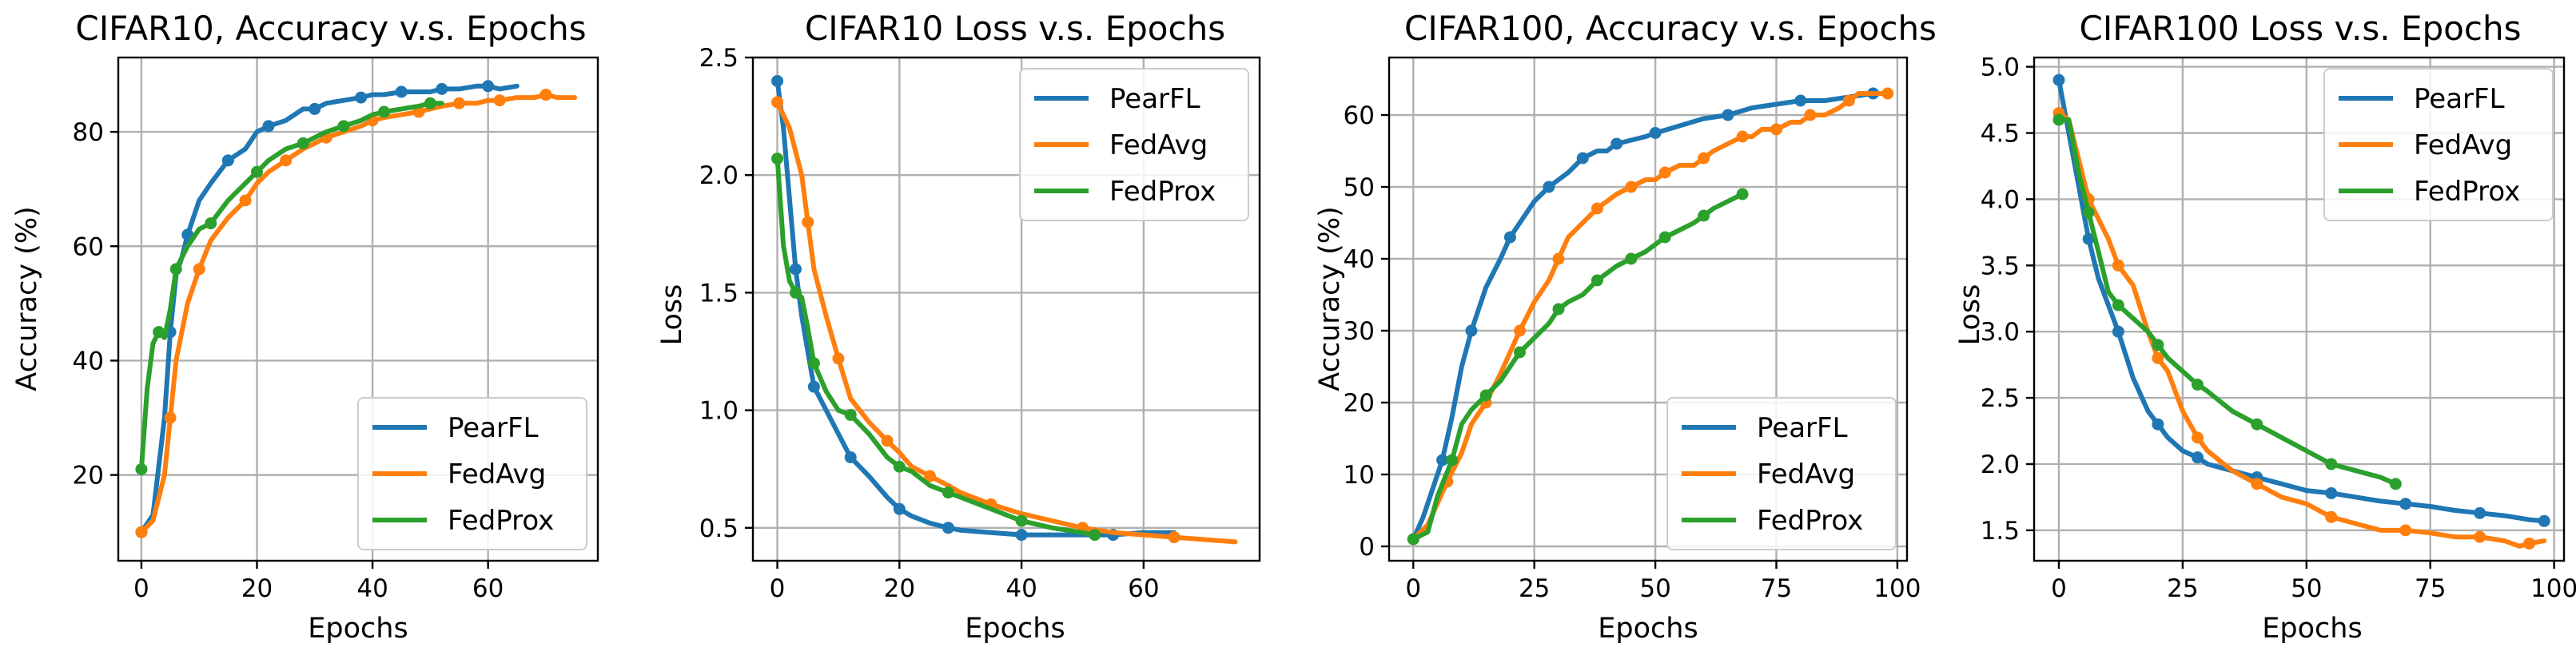  What do you see at coordinates (1359, 187) in the screenshot?
I see `y-tick-label: 50` at bounding box center [1359, 187].